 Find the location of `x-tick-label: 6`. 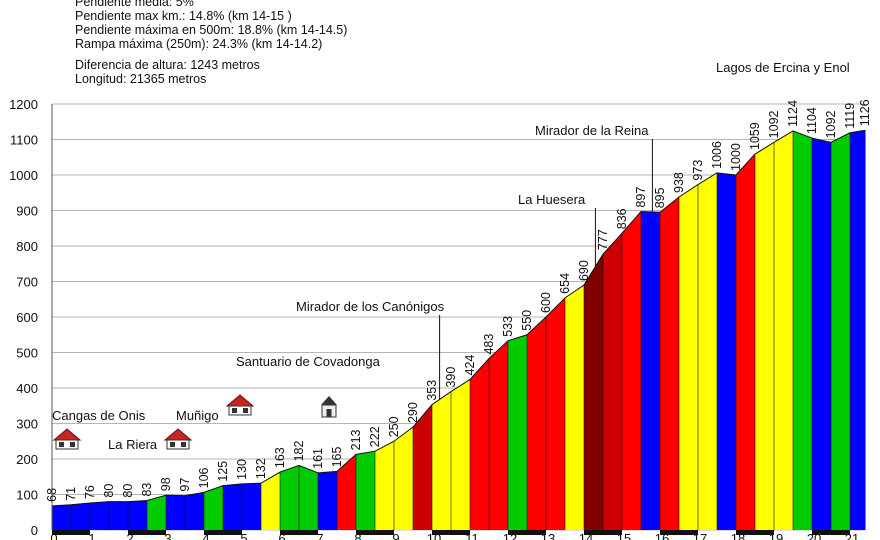

x-tick-label: 6 is located at coordinates (281, 535).